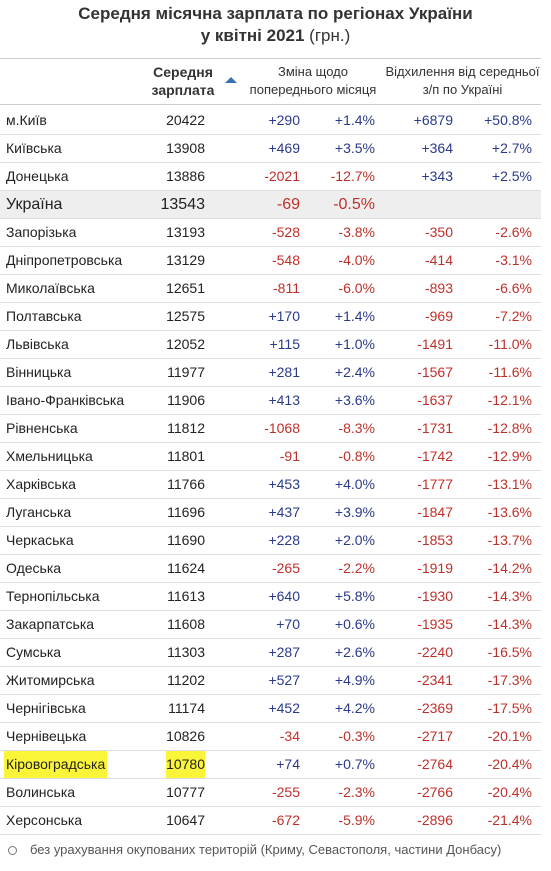  Describe the element at coordinates (46, 708) in the screenshot. I see `region-name: Чернігівська` at that location.